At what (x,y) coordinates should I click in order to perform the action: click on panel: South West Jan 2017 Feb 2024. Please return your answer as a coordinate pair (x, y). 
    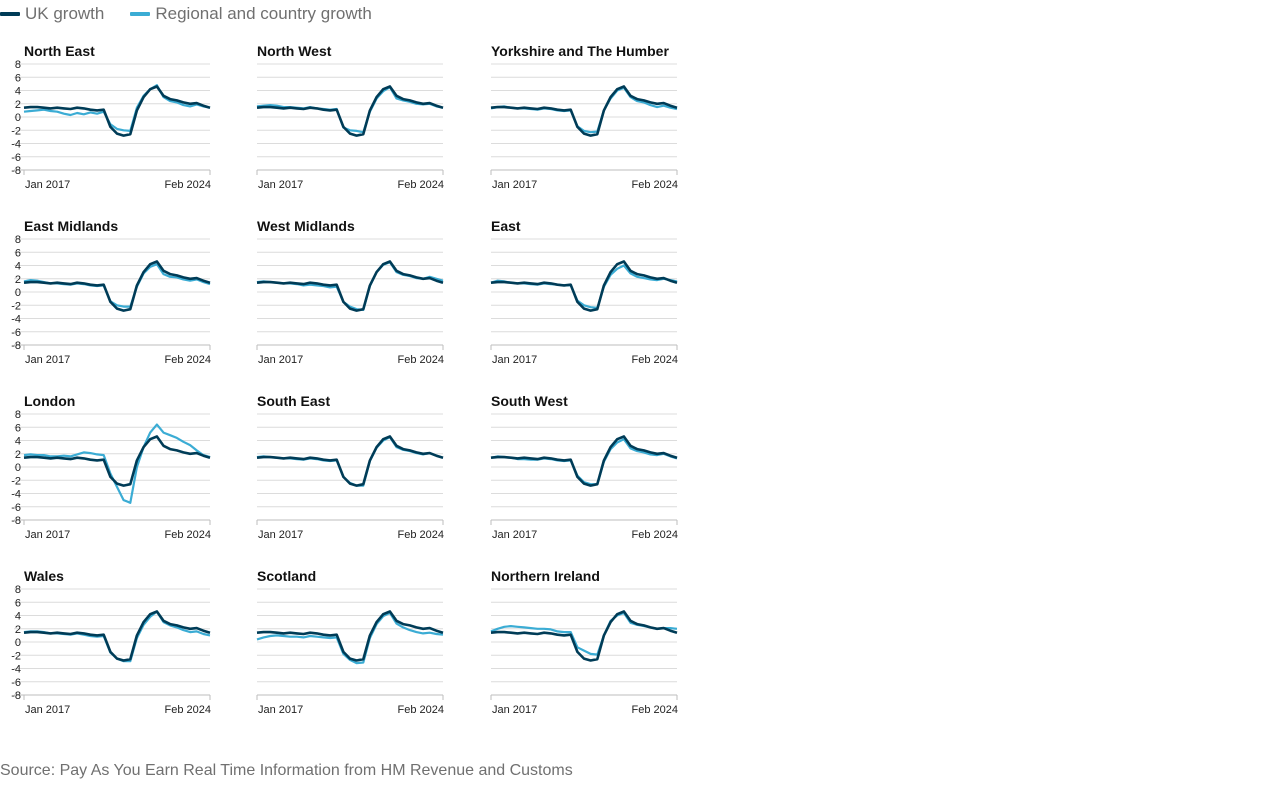
    Looking at the image, I should click on (584, 467).